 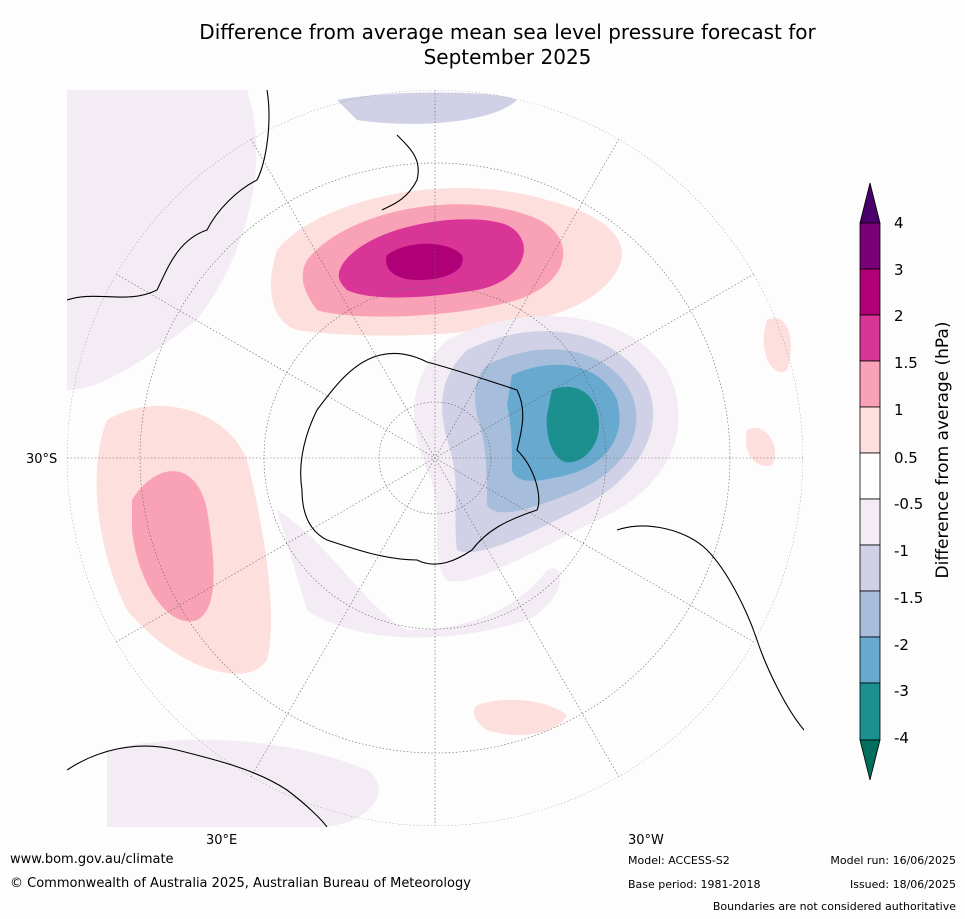 What do you see at coordinates (679, 860) in the screenshot?
I see `model-text: Model: ACCESS-S2` at bounding box center [679, 860].